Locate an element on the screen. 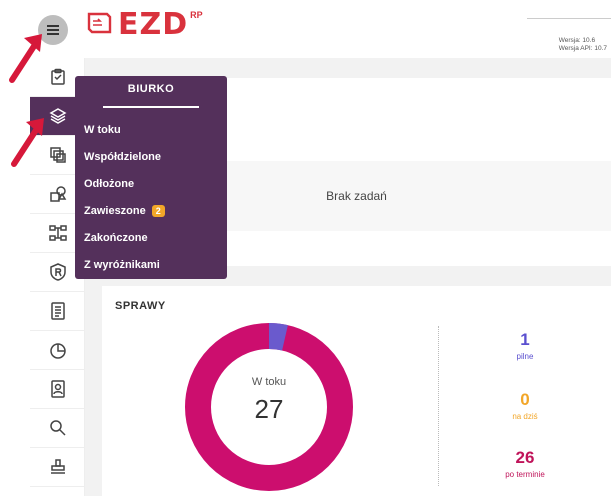 This screenshot has width=611, height=496. notebook-icon is located at coordinates (57, 311).